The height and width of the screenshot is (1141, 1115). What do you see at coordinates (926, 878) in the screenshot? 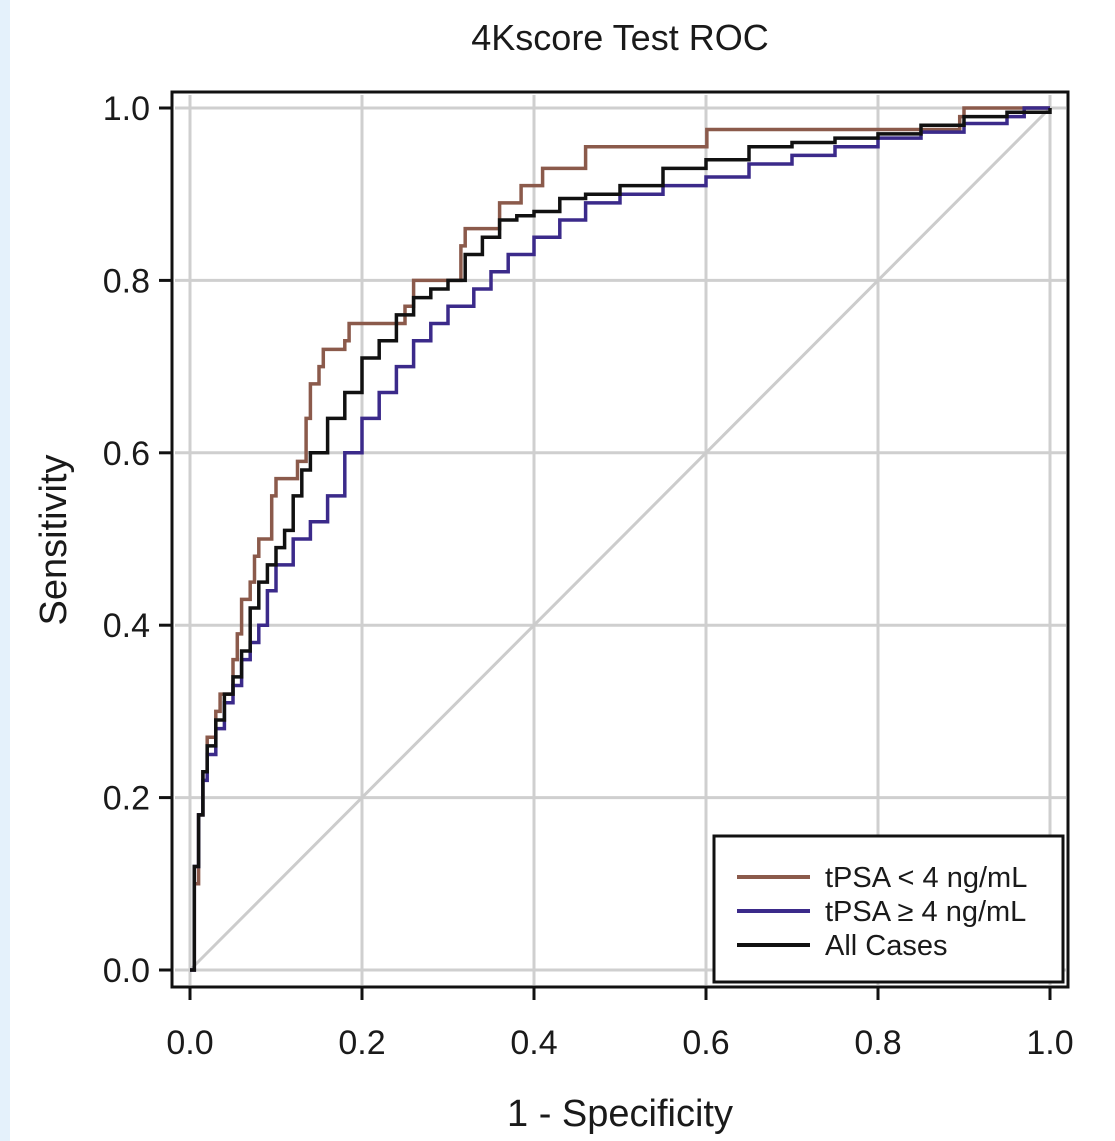
I see `legend-label: tPSA < 4 ng/mL` at bounding box center [926, 878].